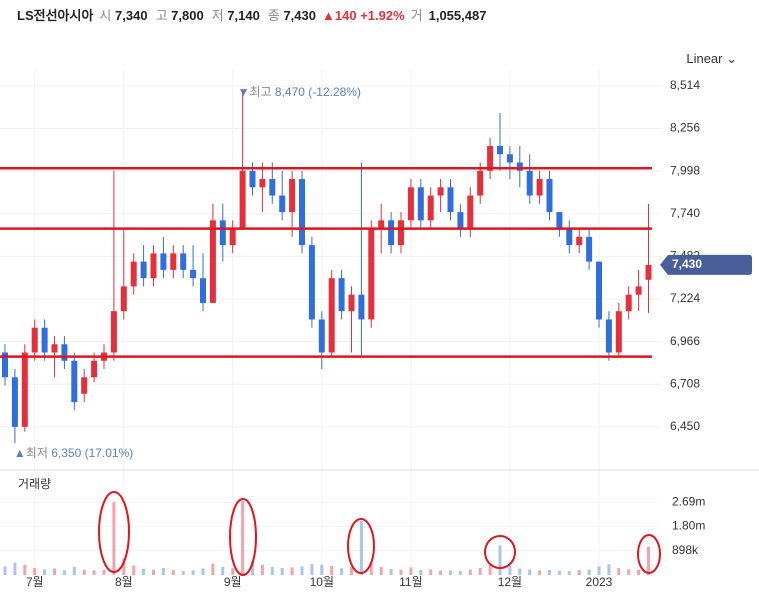  What do you see at coordinates (685, 128) in the screenshot?
I see `y-tick-label: 8,256` at bounding box center [685, 128].